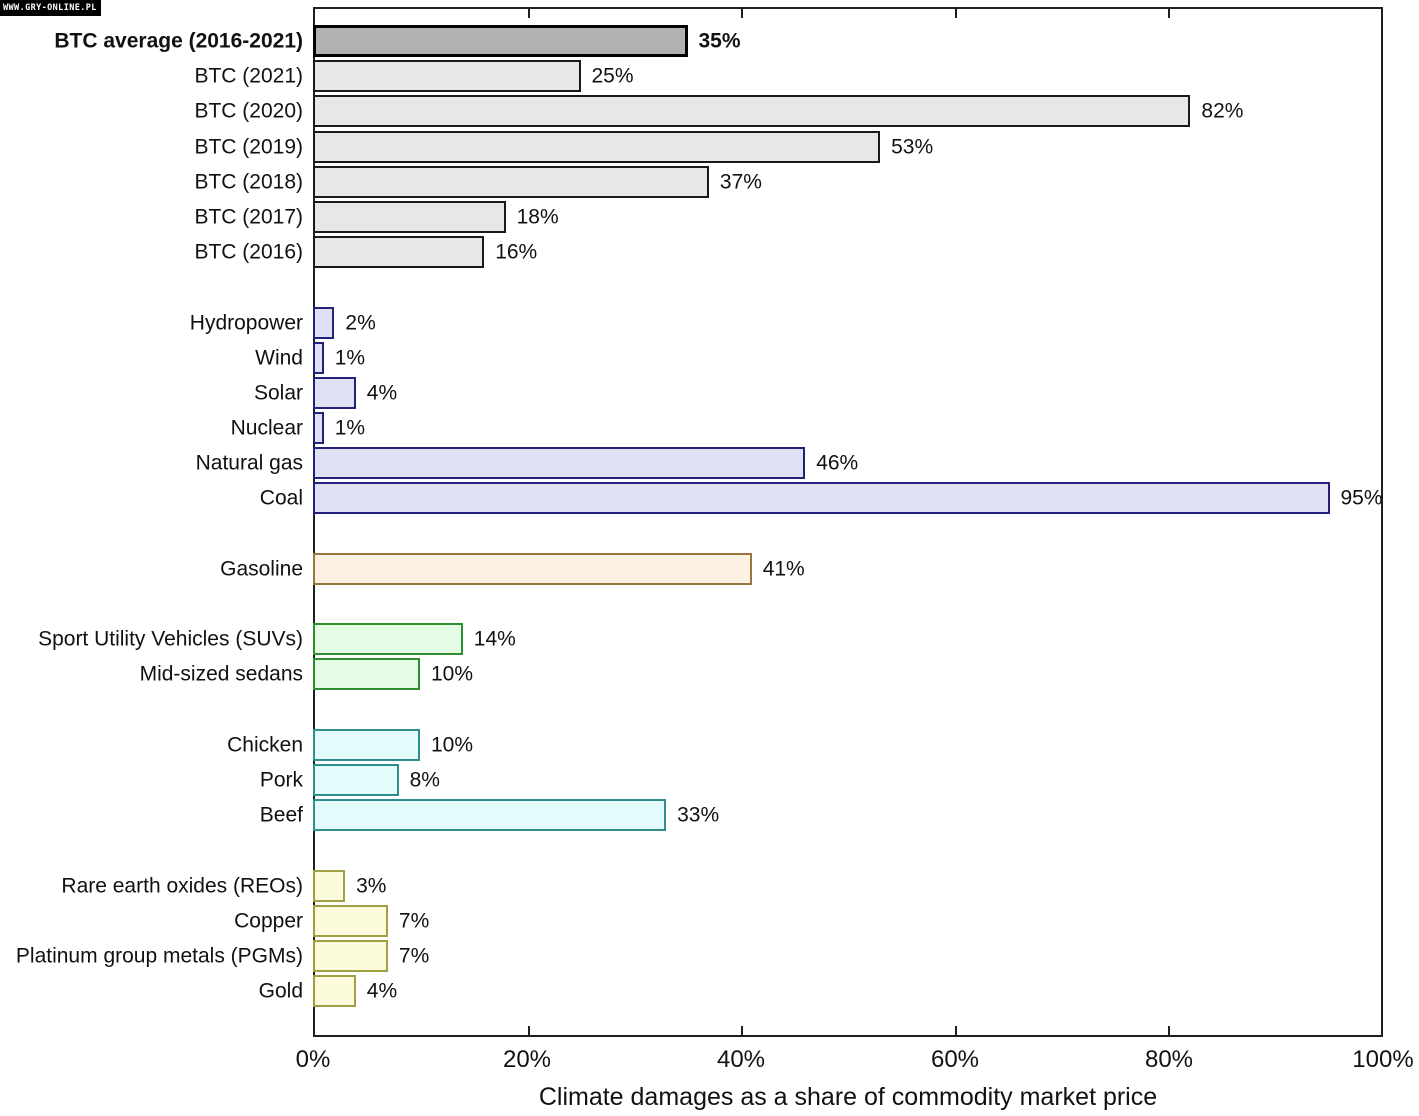  Describe the element at coordinates (1361, 498) in the screenshot. I see `value-label: 95%` at that location.